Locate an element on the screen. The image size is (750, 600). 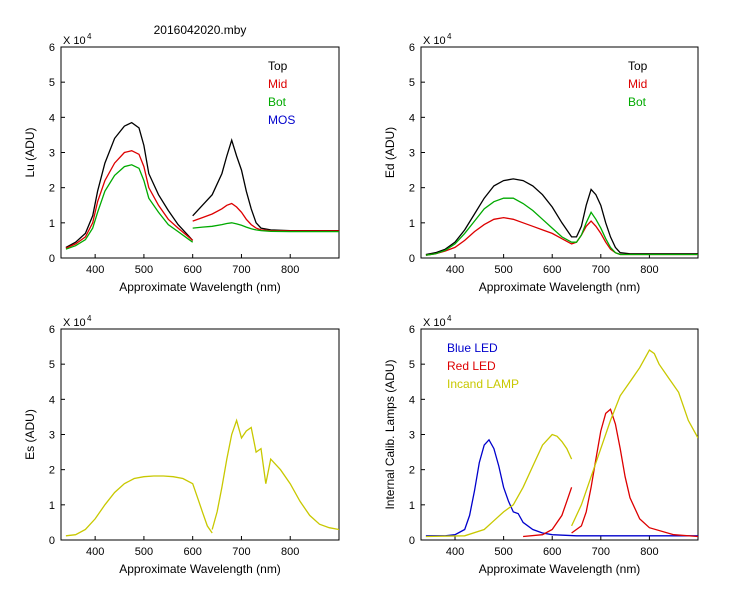
legend-entry-incand-lamp: Incand LAMP is located at coordinates (483, 384).